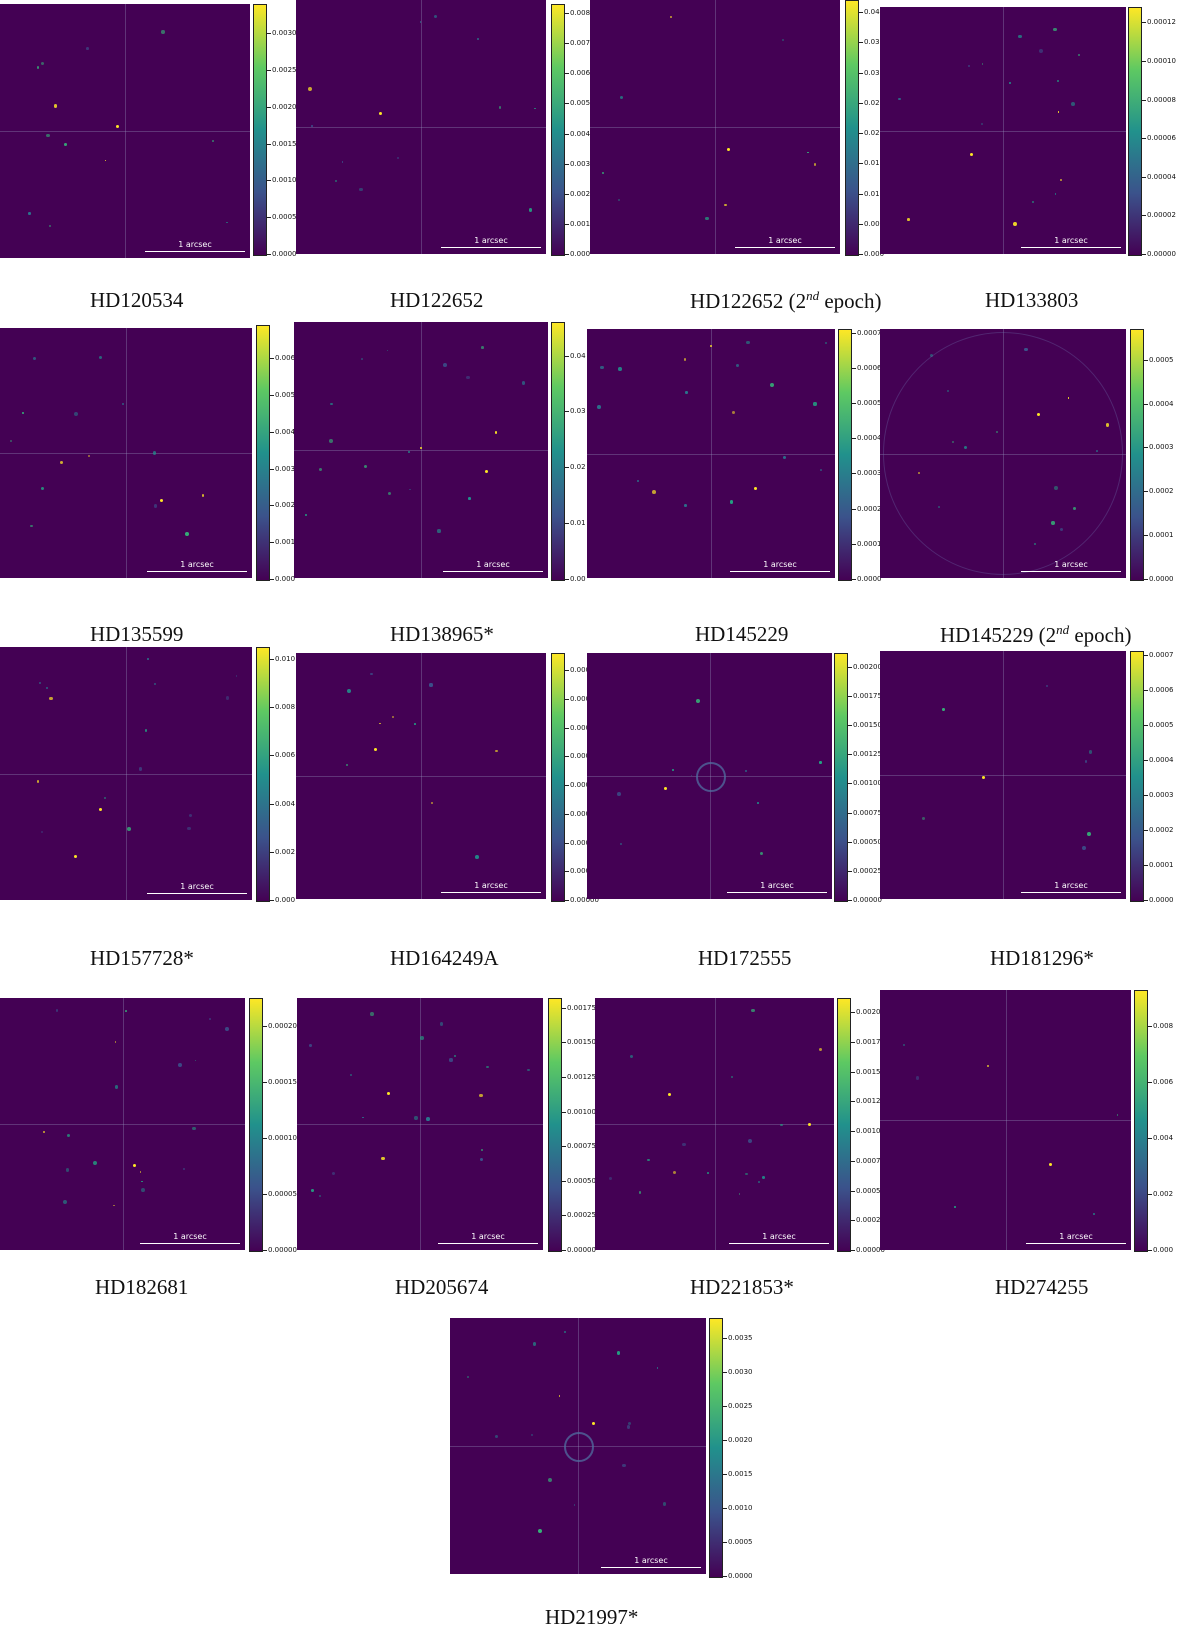  Describe the element at coordinates (580, 133) in the screenshot. I see `colorbar-tick-label: 0.004` at that location.